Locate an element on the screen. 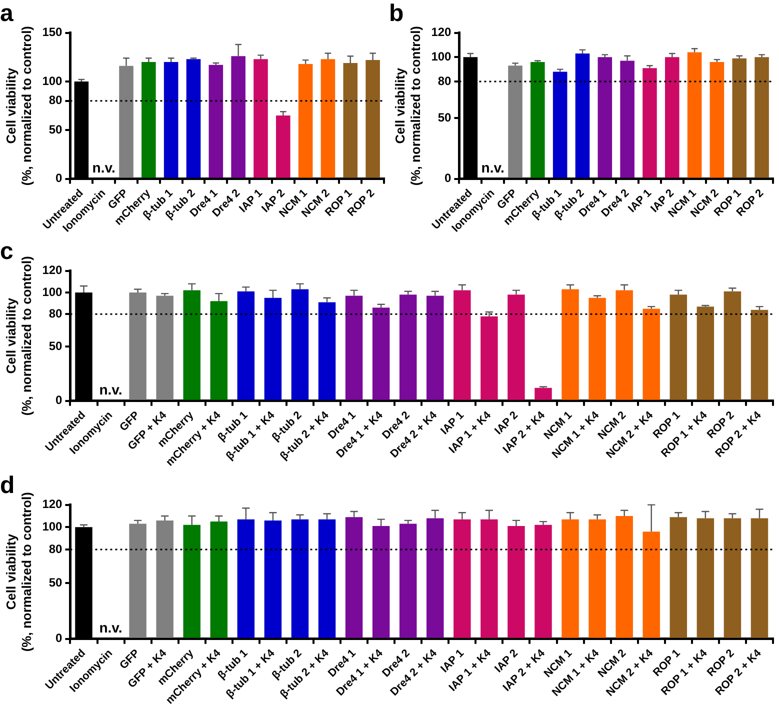  y-tick-label: 150 is located at coordinates (52, 32).